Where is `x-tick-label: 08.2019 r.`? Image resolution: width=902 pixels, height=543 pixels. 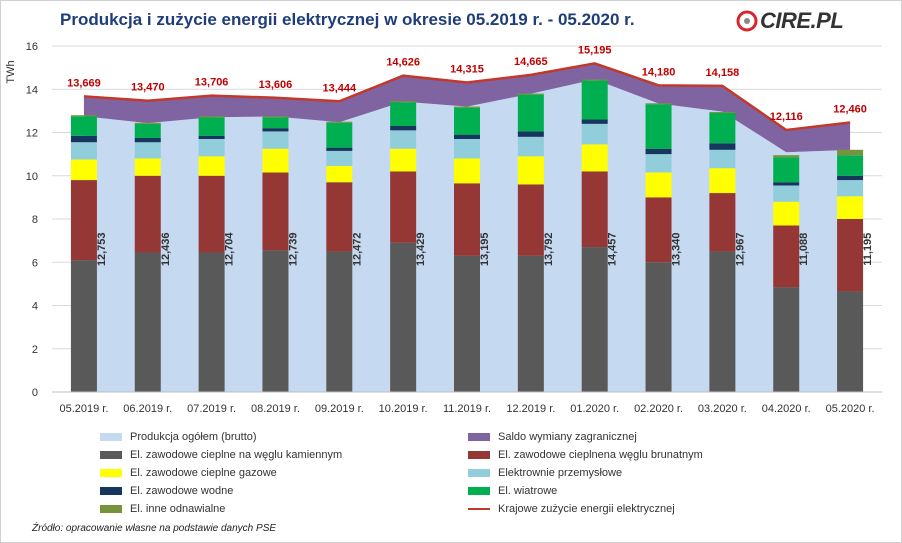 x-tick-label: 08.2019 r. is located at coordinates (275, 409).